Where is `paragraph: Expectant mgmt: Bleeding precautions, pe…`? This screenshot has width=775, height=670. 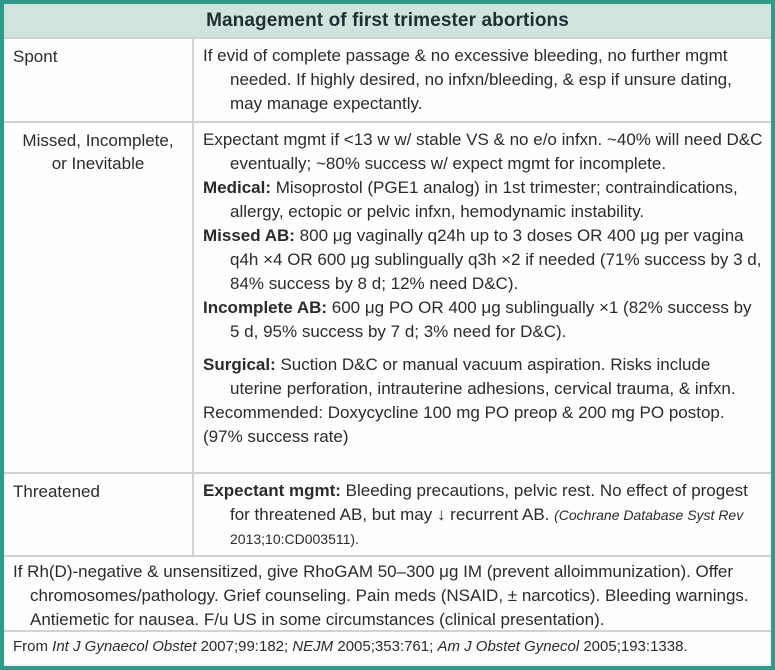
paragraph: Expectant mgmt: Bleeding precautions, pe… is located at coordinates (484, 515).